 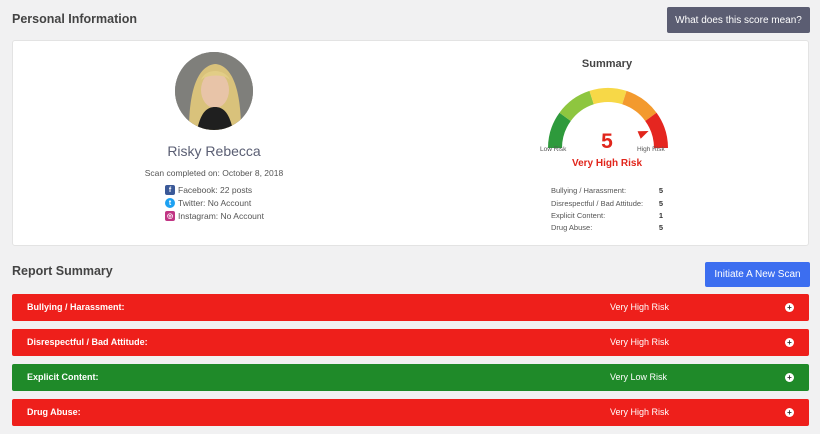 What do you see at coordinates (757, 274) in the screenshot?
I see `initiate-scan-button: Initiate A New Scan` at bounding box center [757, 274].